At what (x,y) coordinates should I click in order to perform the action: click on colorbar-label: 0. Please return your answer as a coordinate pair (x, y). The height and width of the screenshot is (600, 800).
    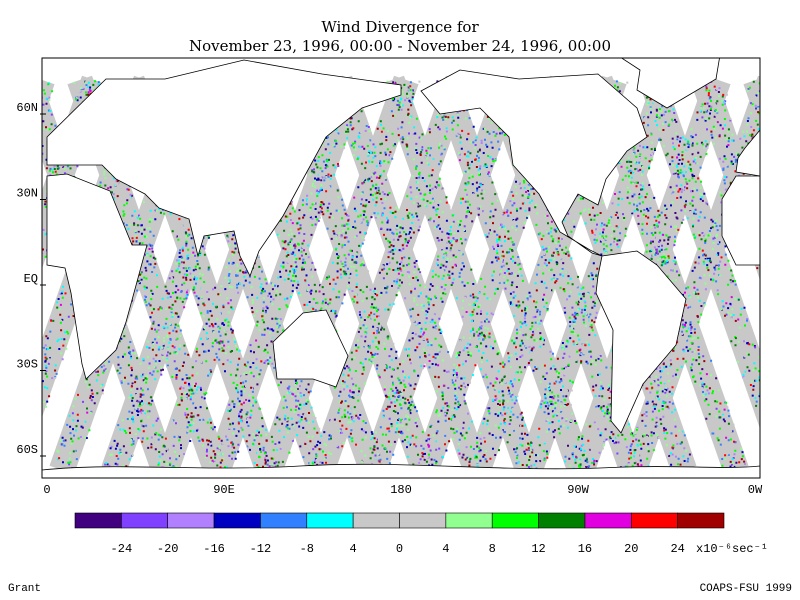
    Looking at the image, I should click on (399, 549).